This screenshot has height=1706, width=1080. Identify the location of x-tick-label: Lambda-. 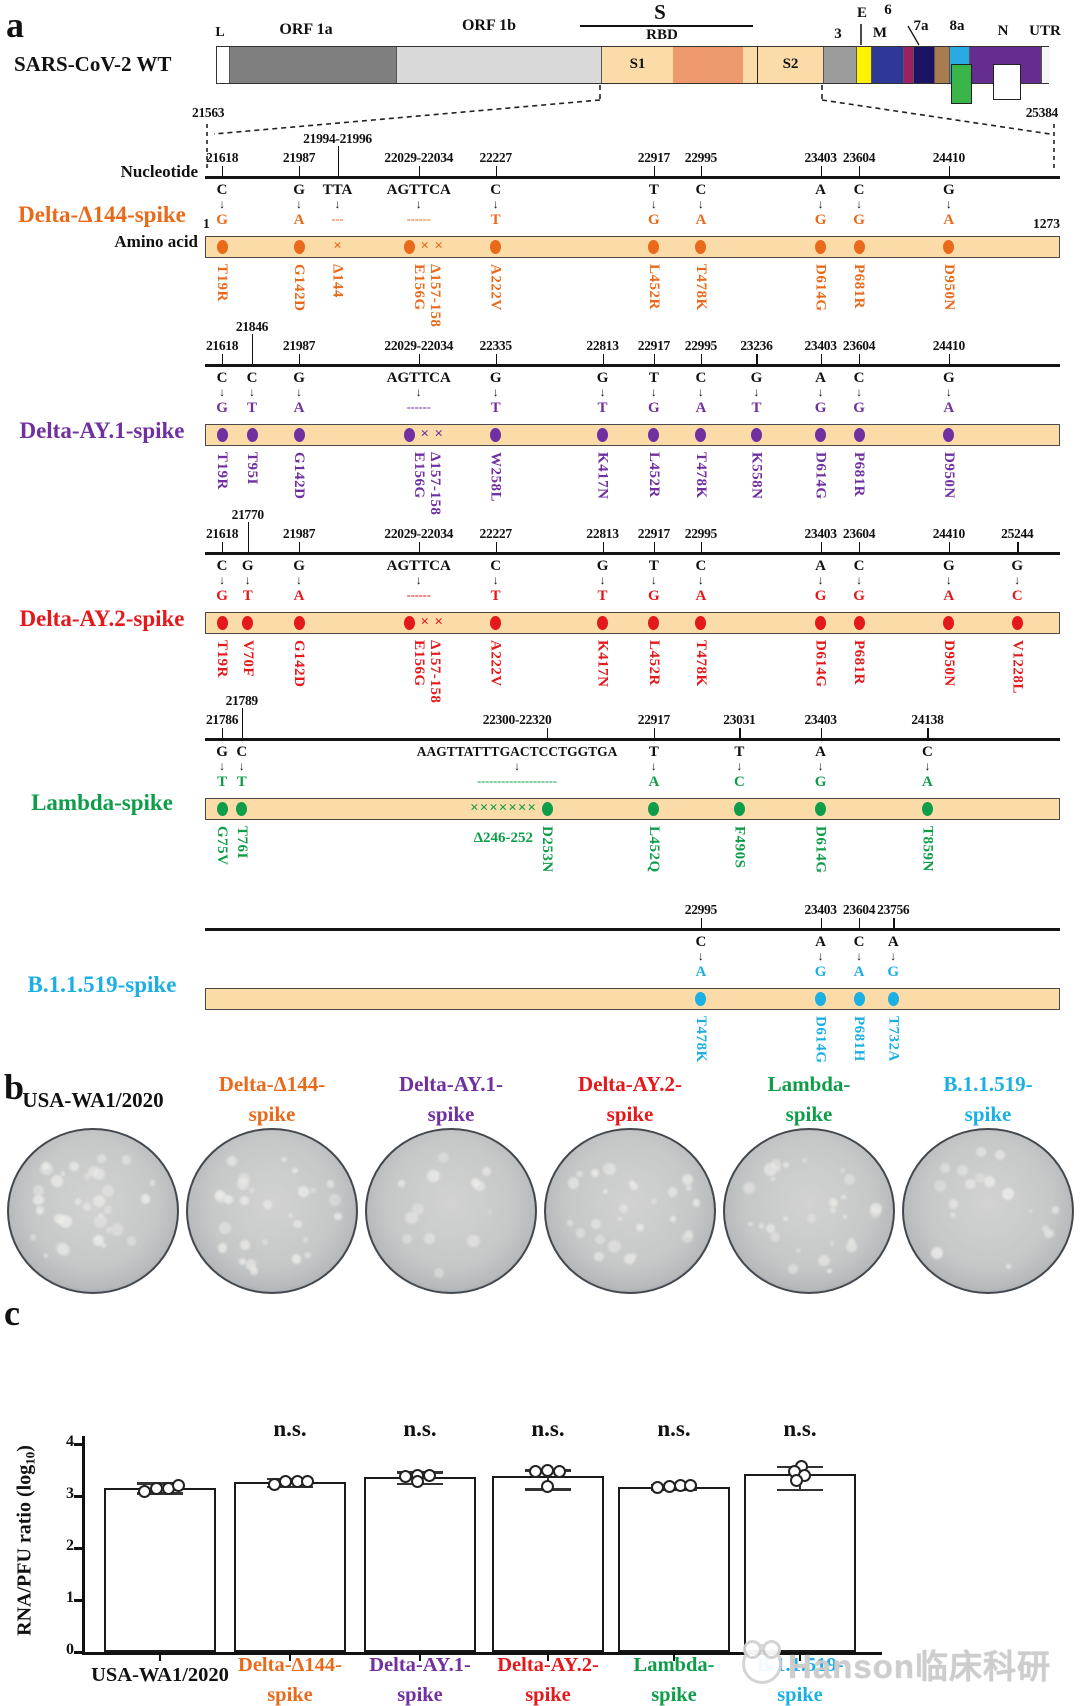
(674, 1665).